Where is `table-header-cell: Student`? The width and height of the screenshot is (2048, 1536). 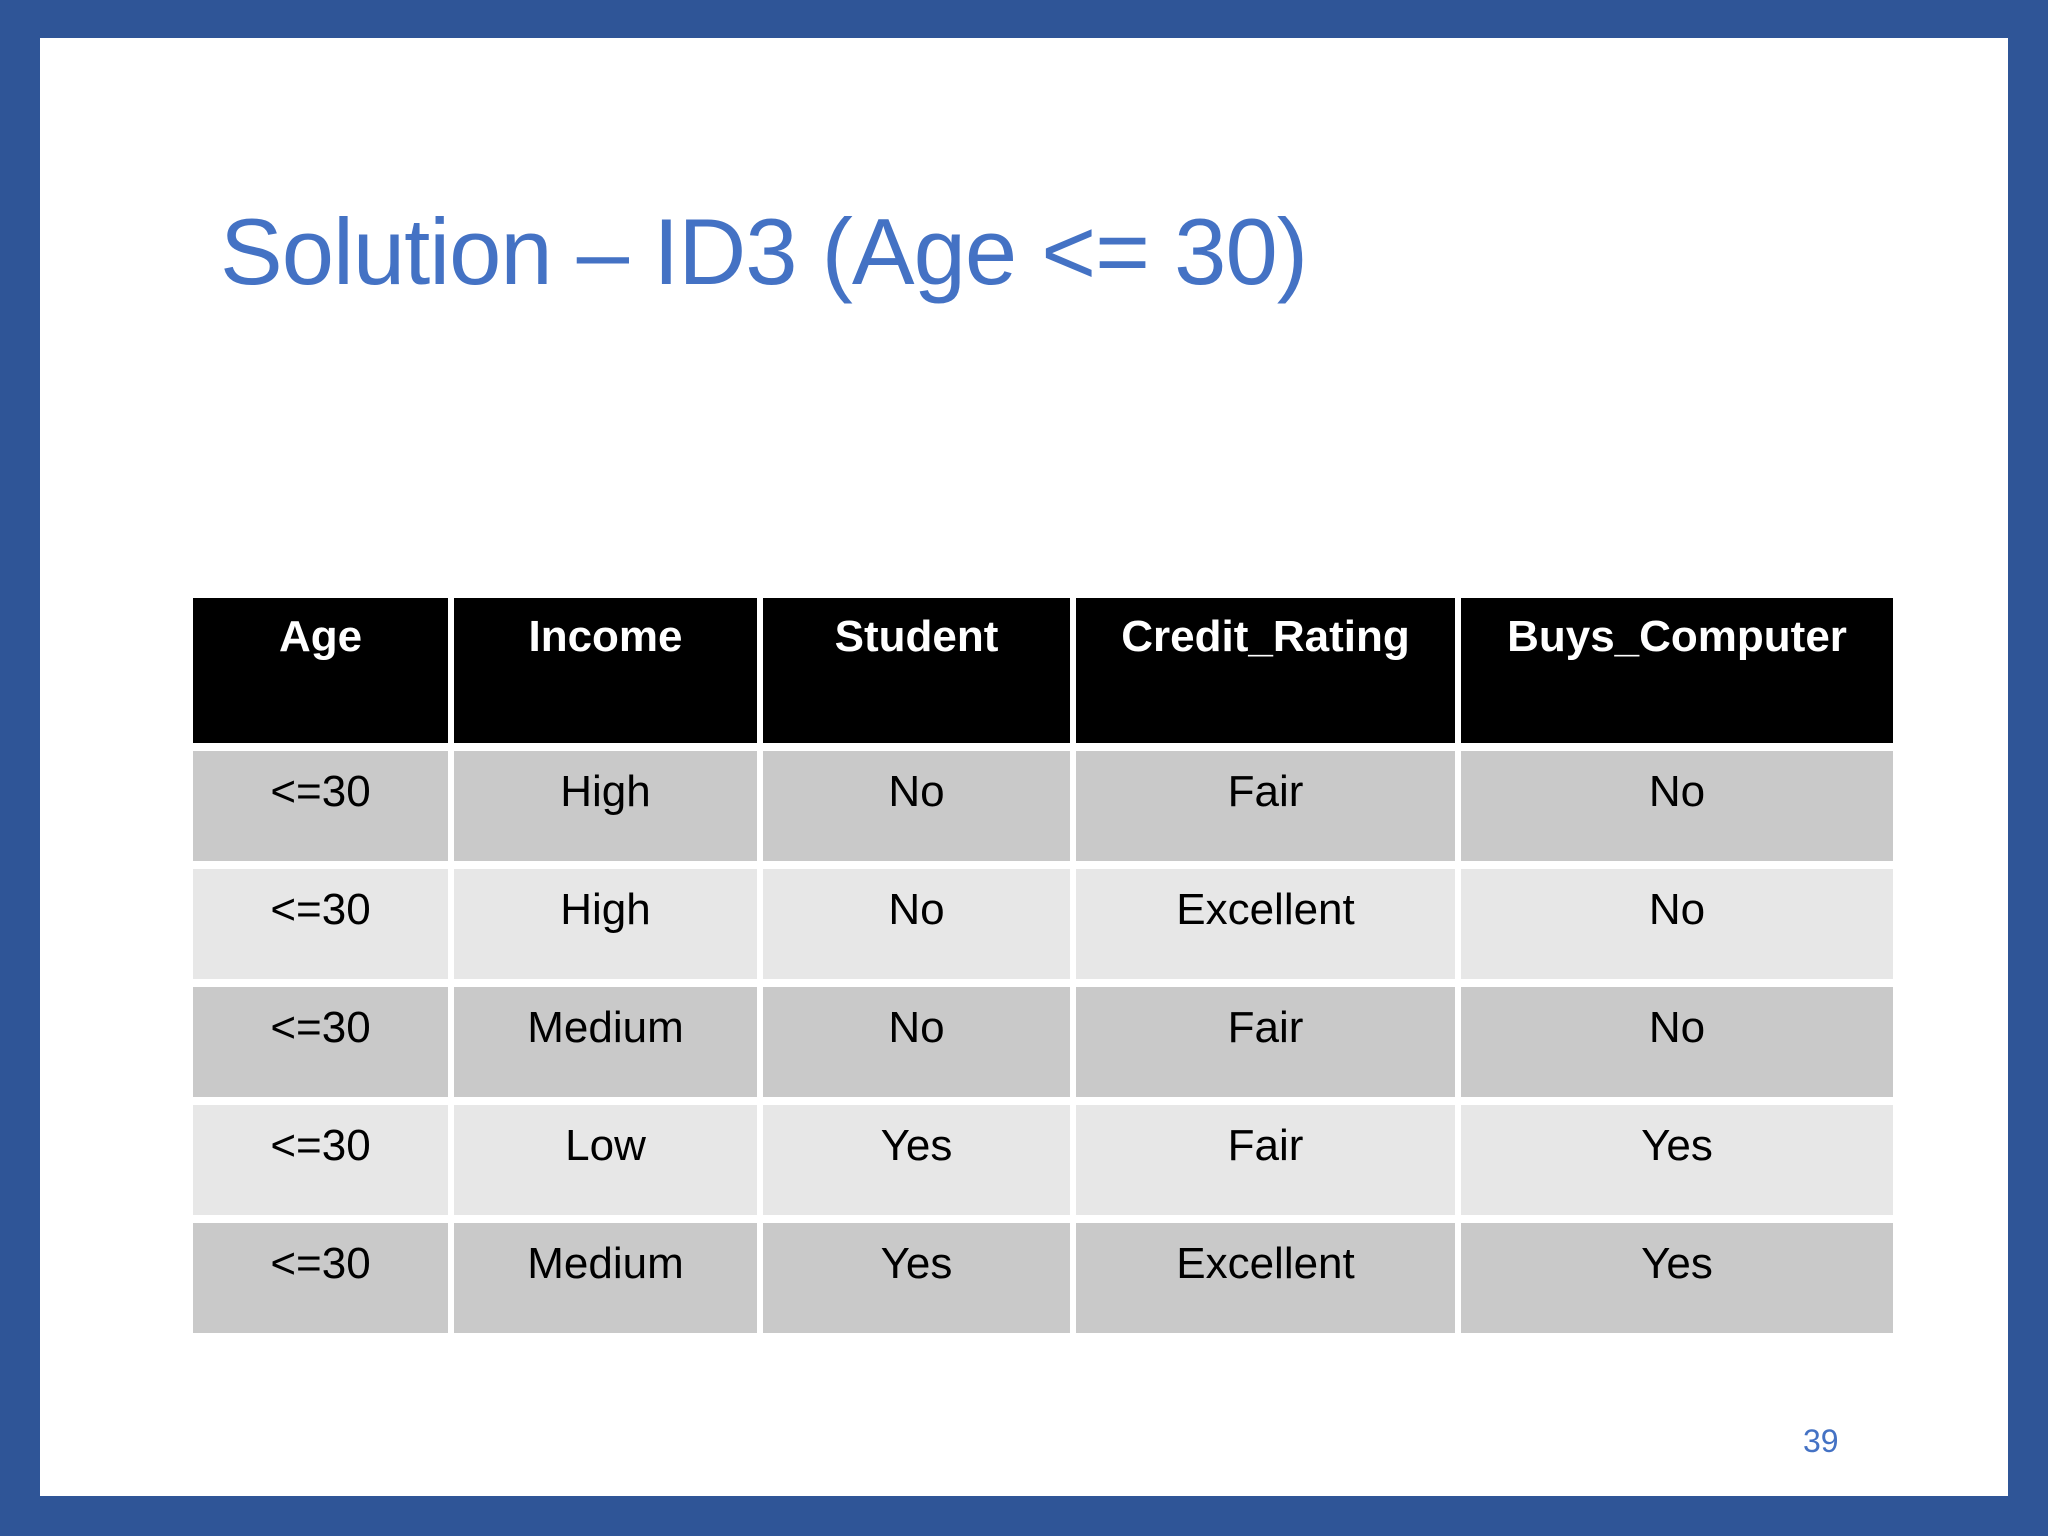
table-header-cell: Student is located at coordinates (916, 670).